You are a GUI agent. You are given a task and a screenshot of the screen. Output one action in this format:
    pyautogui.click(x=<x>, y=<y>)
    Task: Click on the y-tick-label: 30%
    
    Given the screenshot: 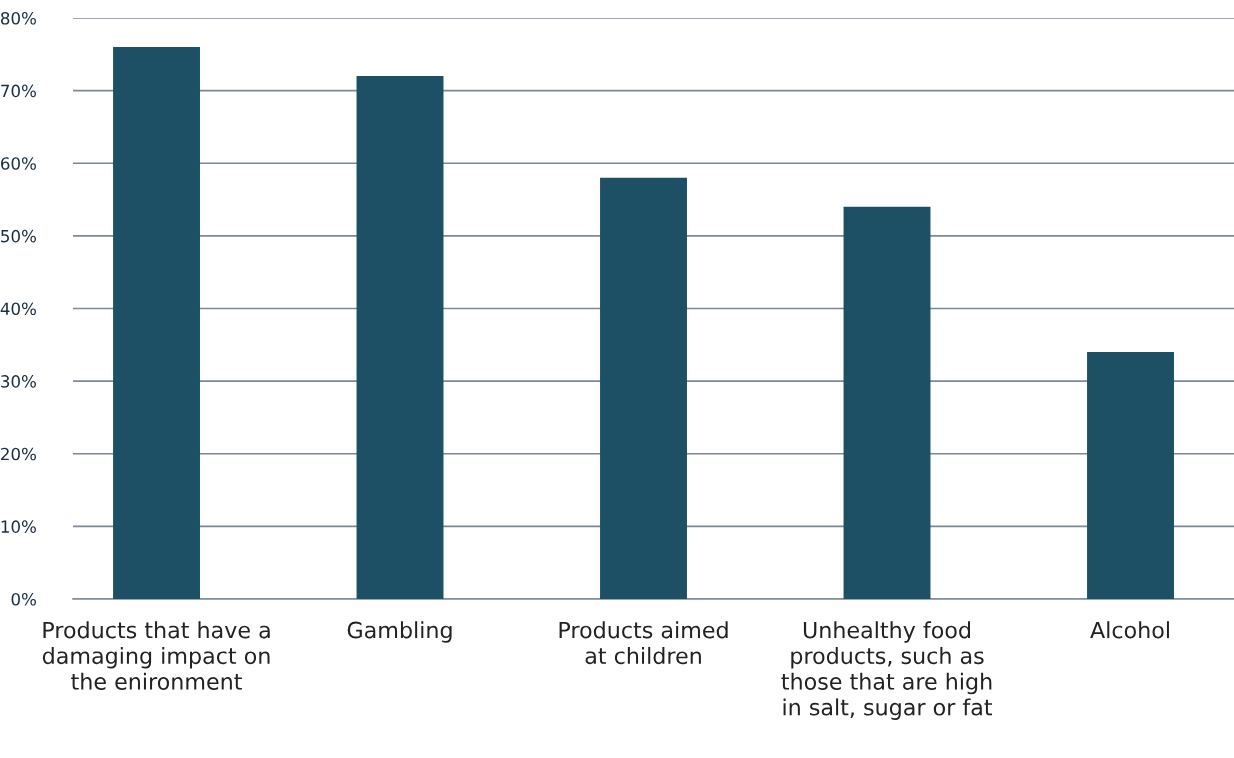 What is the action you would take?
    pyautogui.click(x=18, y=381)
    